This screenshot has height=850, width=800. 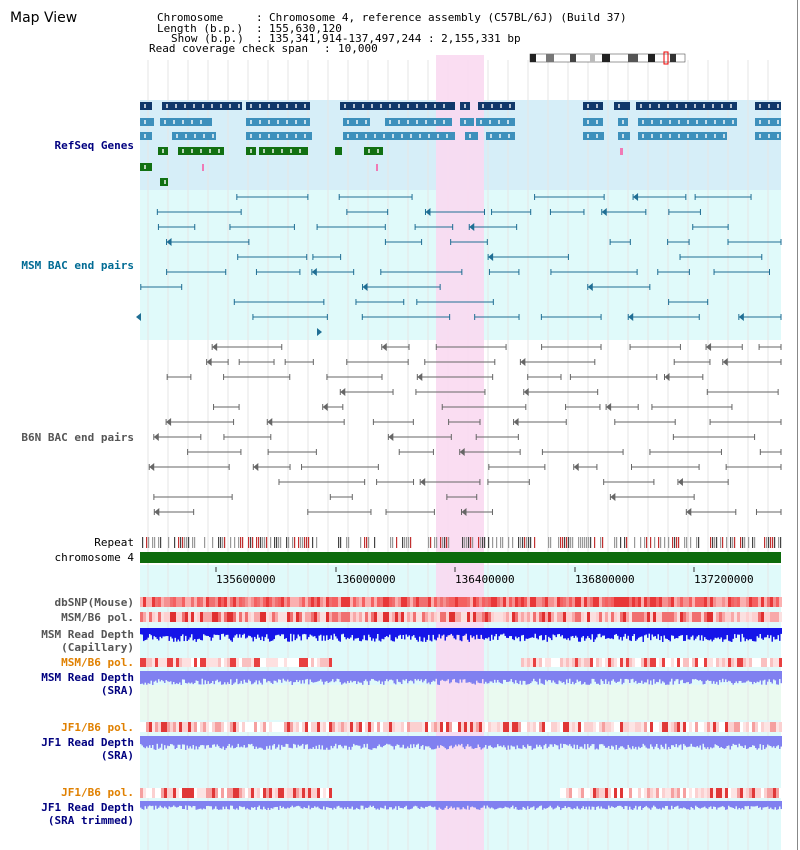 What do you see at coordinates (94, 602) in the screenshot?
I see `track-label-dbsnp: dbSNP(Mouse)` at bounding box center [94, 602].